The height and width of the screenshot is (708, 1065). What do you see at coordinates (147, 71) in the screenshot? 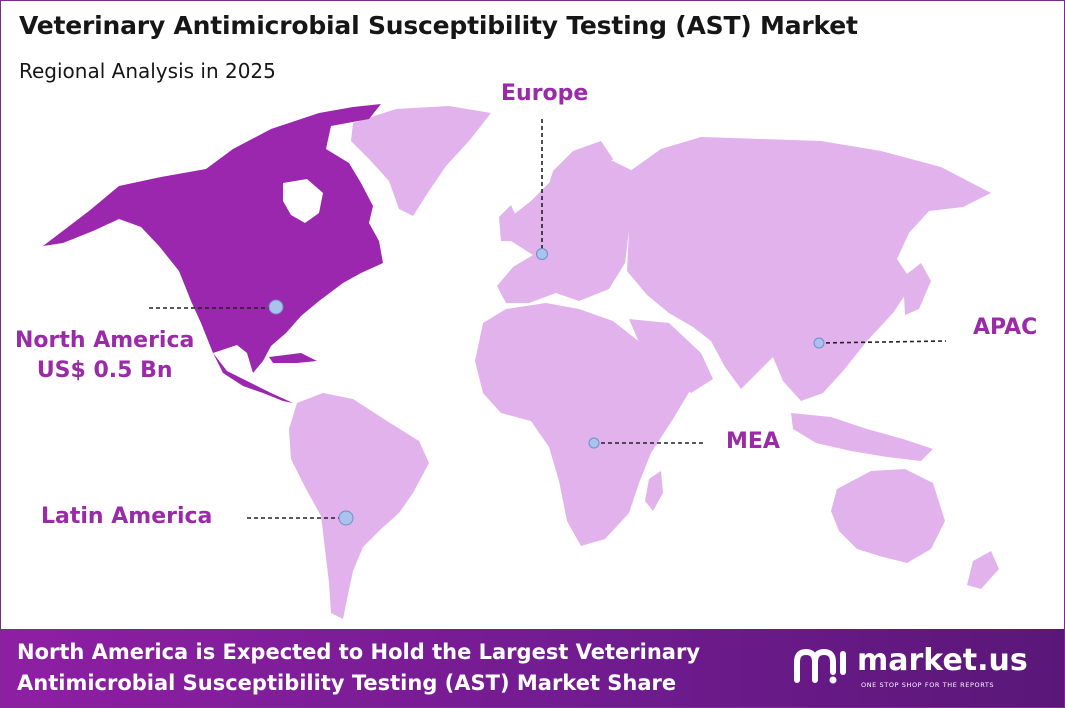
I see `page-subtitle: Regional Analysis in 2025` at bounding box center [147, 71].